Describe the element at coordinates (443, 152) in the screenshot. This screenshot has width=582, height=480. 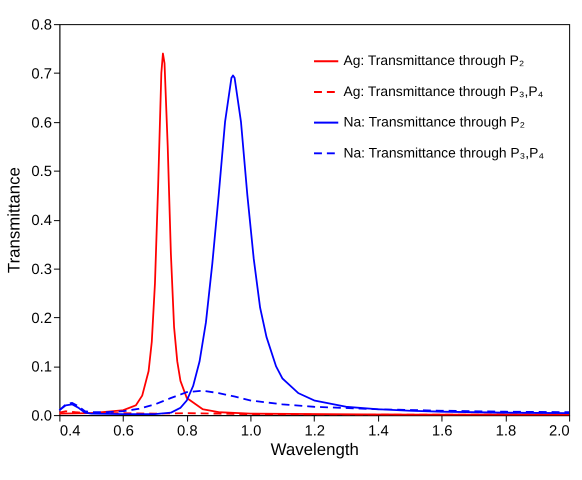
I see `legend-label: Na: Transmittance through P₃,P₄` at that location.